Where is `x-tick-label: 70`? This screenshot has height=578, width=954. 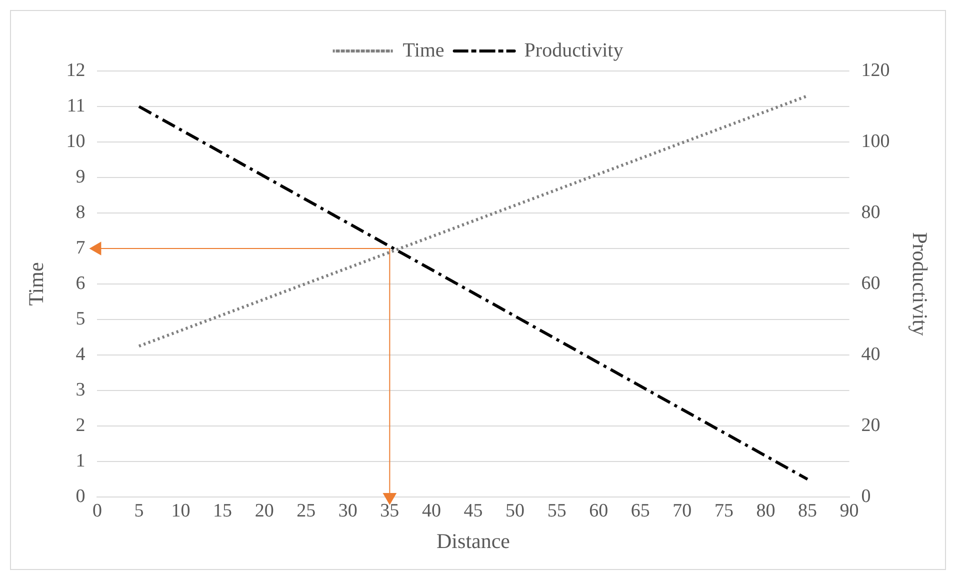 x-tick-label: 70 is located at coordinates (682, 511).